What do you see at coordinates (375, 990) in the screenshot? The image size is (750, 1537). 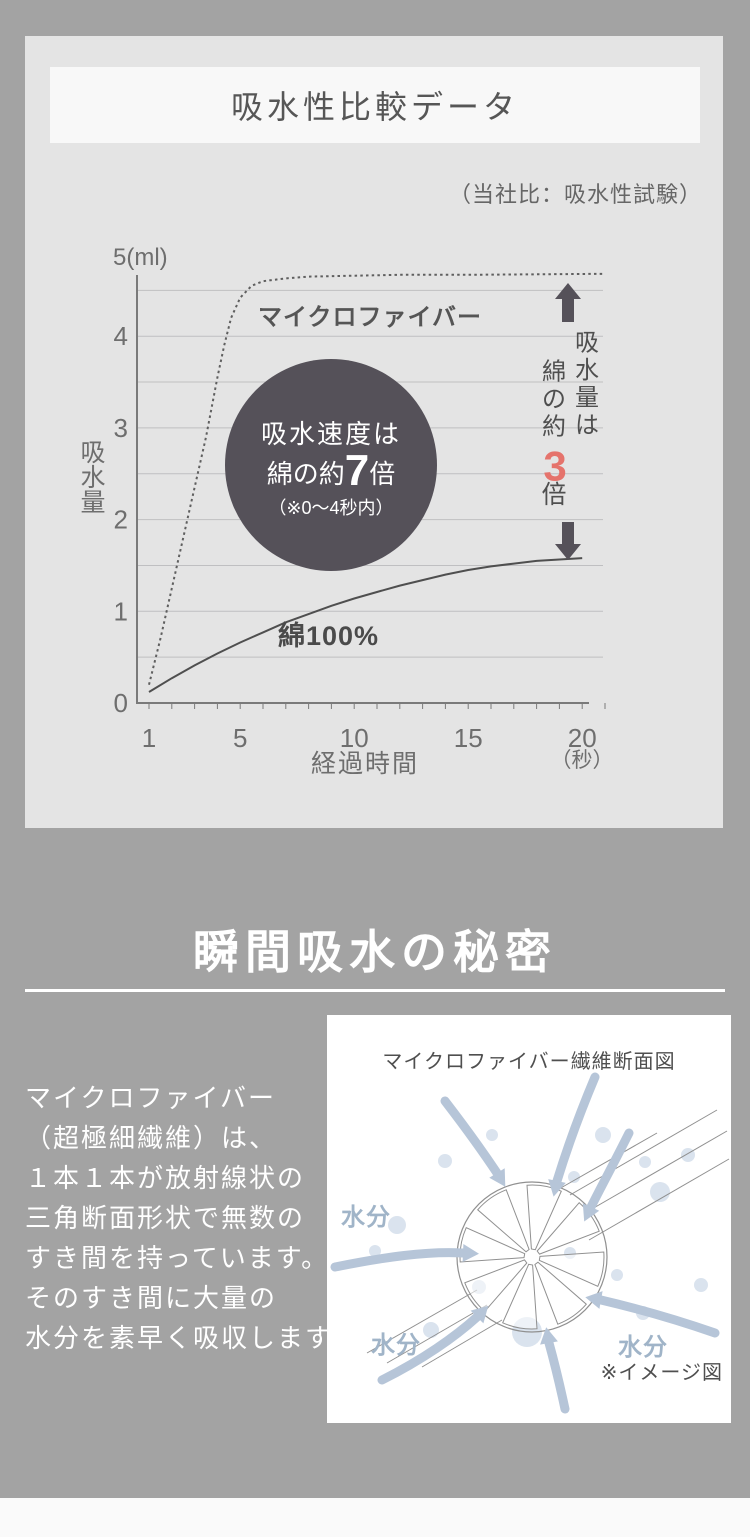 I see `divider-rule` at bounding box center [375, 990].